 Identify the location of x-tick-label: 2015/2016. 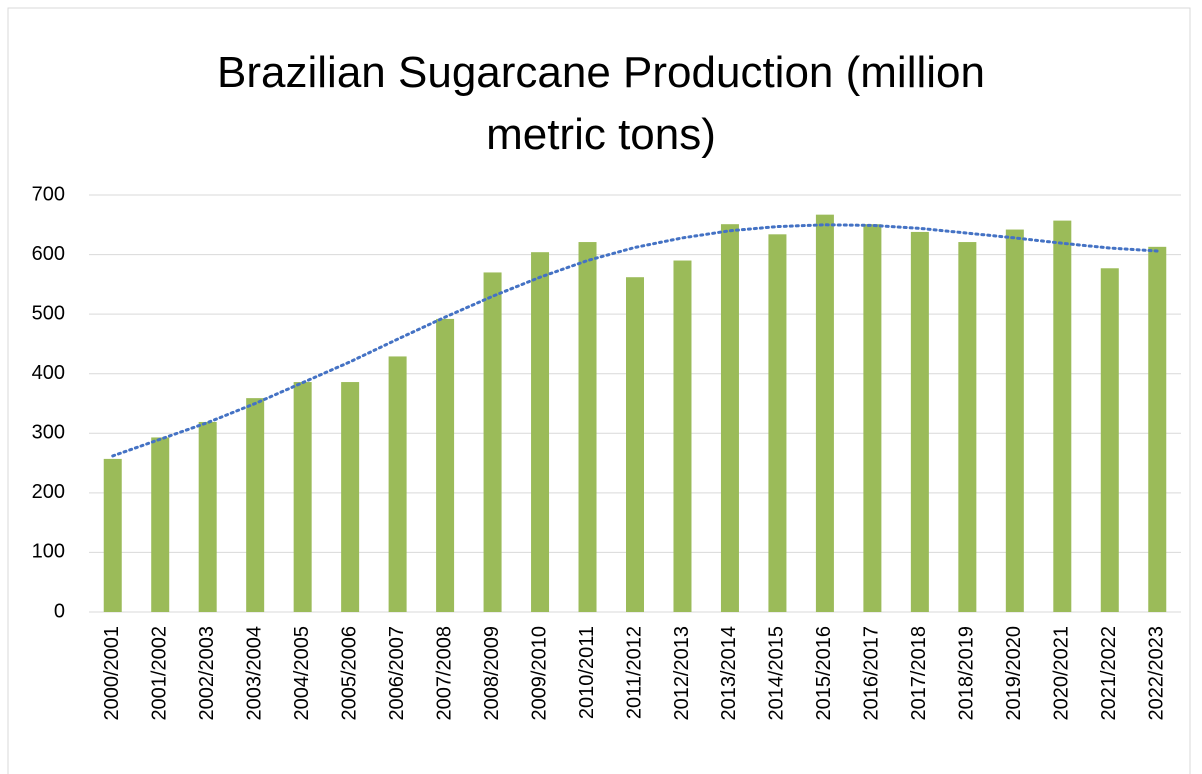
(824, 673).